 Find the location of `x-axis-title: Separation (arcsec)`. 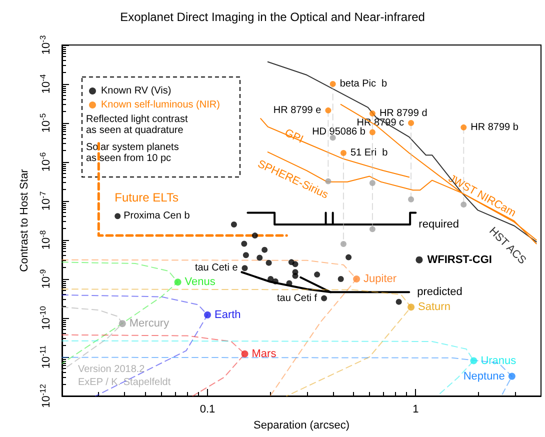

x-axis-title: Separation (arcsec) is located at coordinates (302, 426).